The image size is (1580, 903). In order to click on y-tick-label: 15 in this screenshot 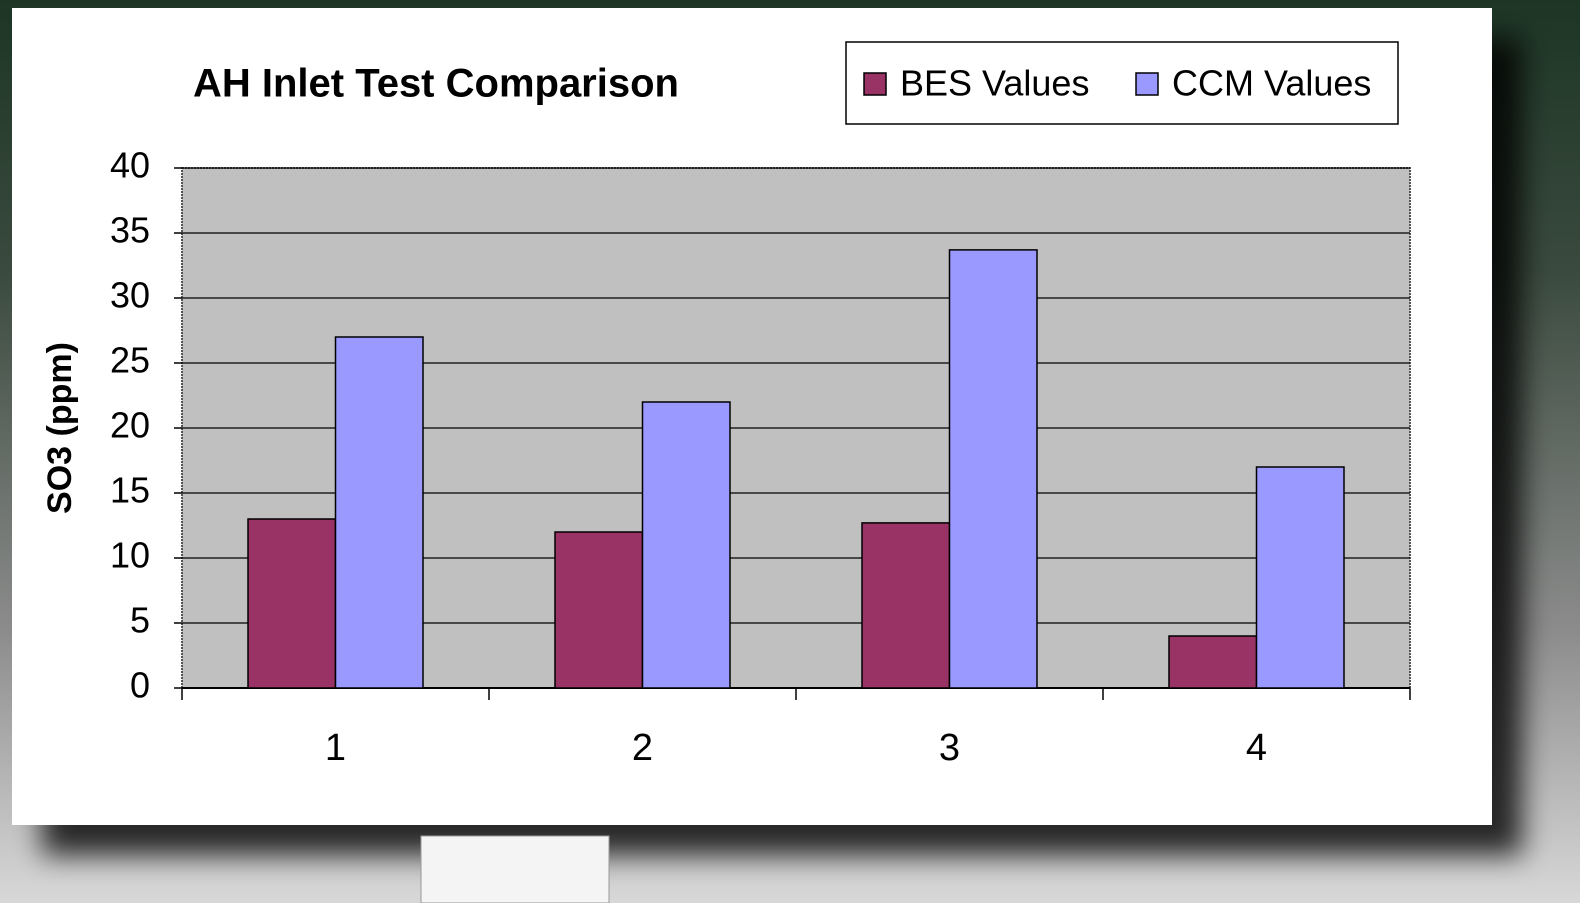, I will do `click(130, 490)`.